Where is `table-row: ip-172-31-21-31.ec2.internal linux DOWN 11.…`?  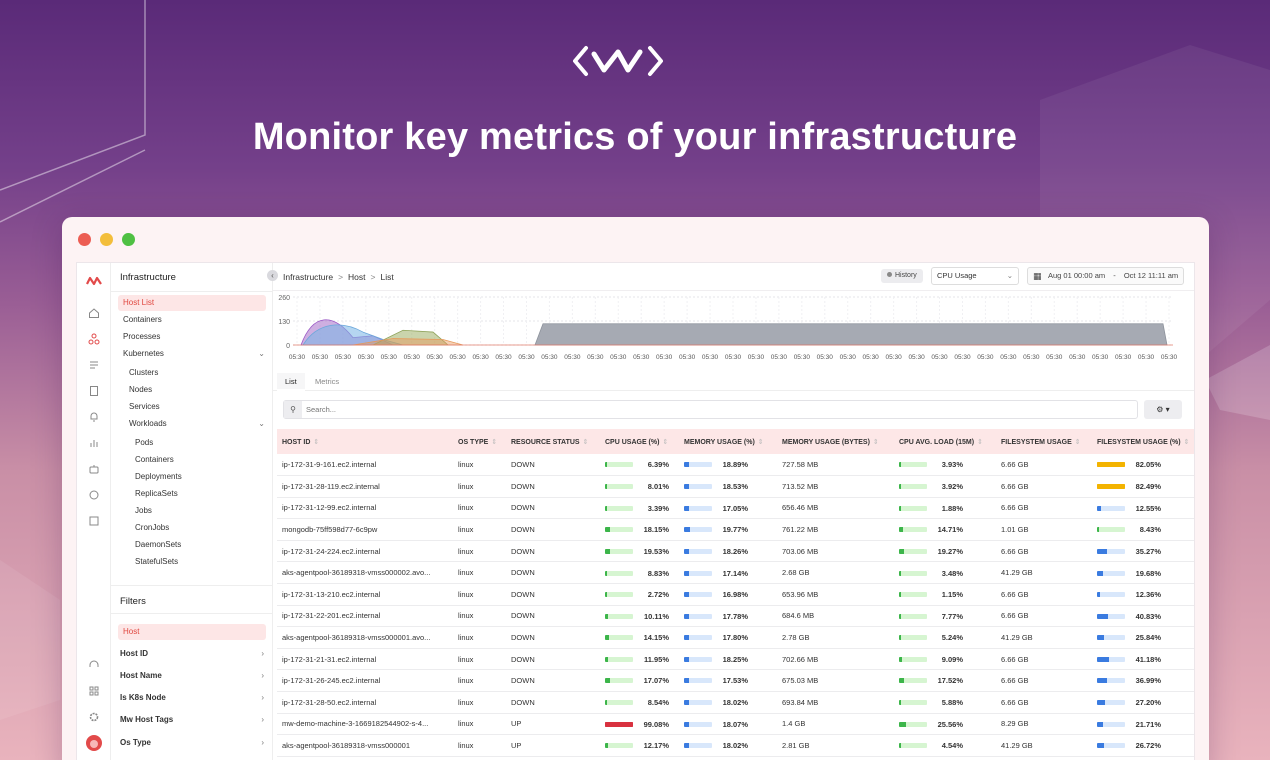
table-row: ip-172-31-21-31.ec2.internal linux DOWN 11.… is located at coordinates (735, 659).